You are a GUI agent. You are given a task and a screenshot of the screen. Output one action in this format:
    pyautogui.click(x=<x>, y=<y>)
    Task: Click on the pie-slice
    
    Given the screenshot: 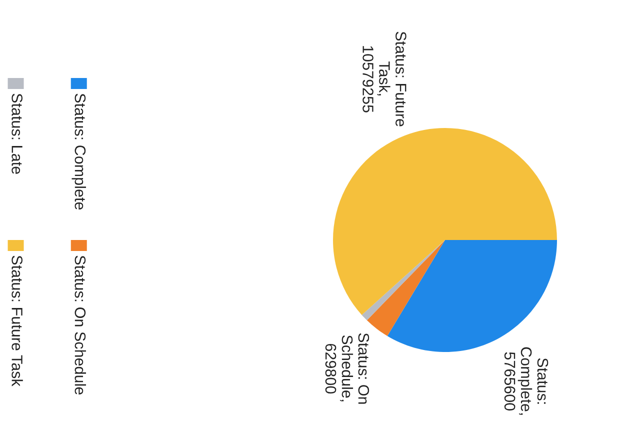 What is the action you would take?
    pyautogui.click(x=403, y=280)
    